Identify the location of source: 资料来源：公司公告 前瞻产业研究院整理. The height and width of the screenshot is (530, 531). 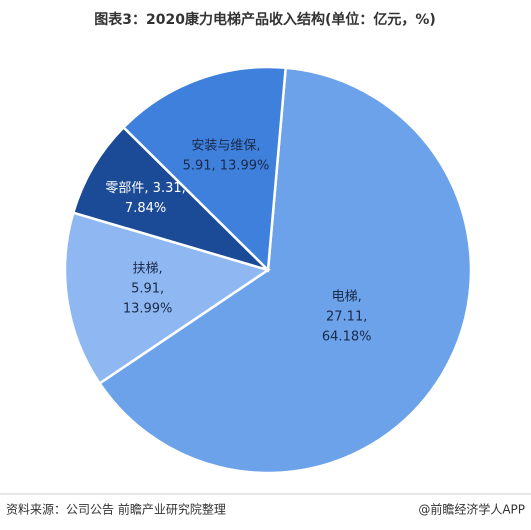
(116, 509).